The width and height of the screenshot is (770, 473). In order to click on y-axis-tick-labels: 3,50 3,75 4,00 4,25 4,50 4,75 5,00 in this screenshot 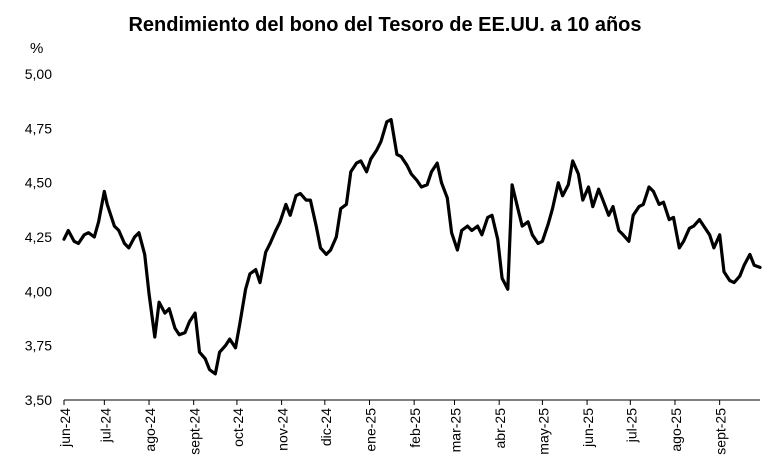, I will do `click(38, 237)`.